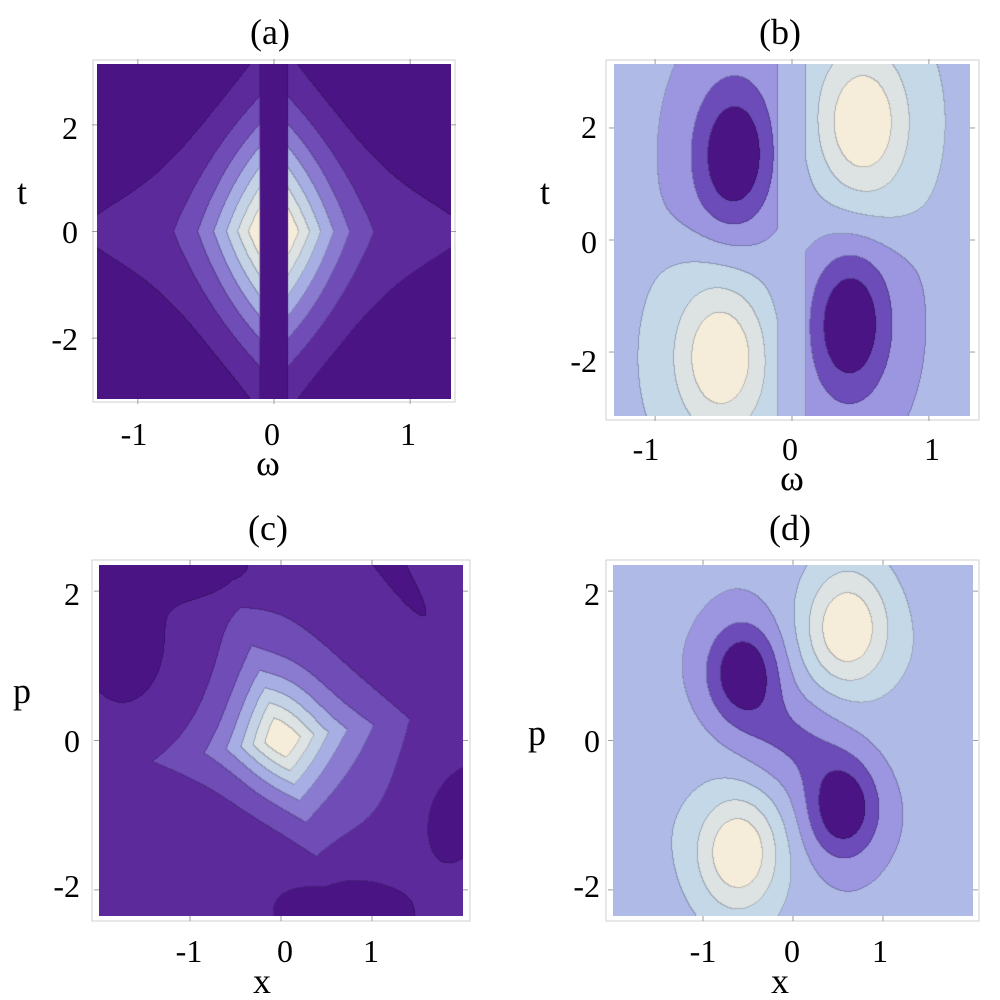  Describe the element at coordinates (793, 740) in the screenshot. I see `panel-d-contour-plot` at that location.